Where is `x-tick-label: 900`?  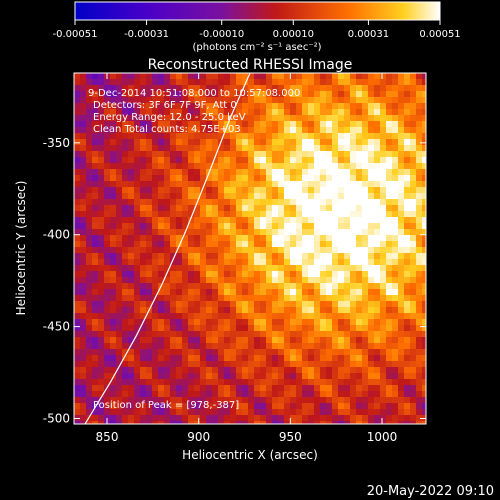
x-tick-label: 900 is located at coordinates (198, 437).